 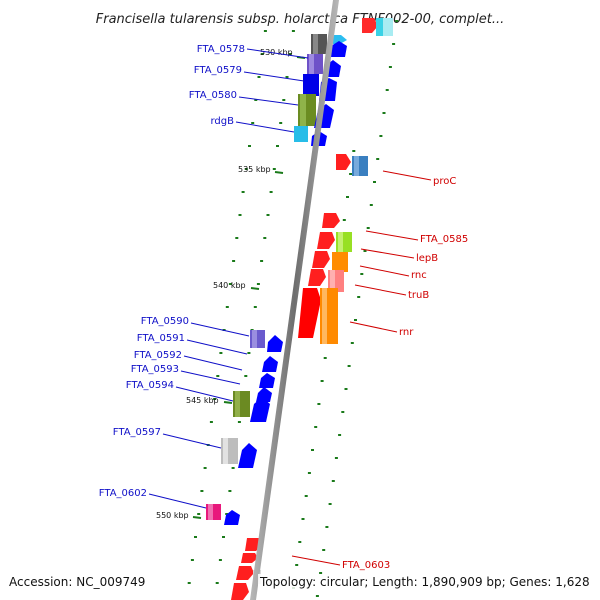 What do you see at coordinates (165, 321) in the screenshot?
I see `gene-label: FTA_0590` at bounding box center [165, 321].